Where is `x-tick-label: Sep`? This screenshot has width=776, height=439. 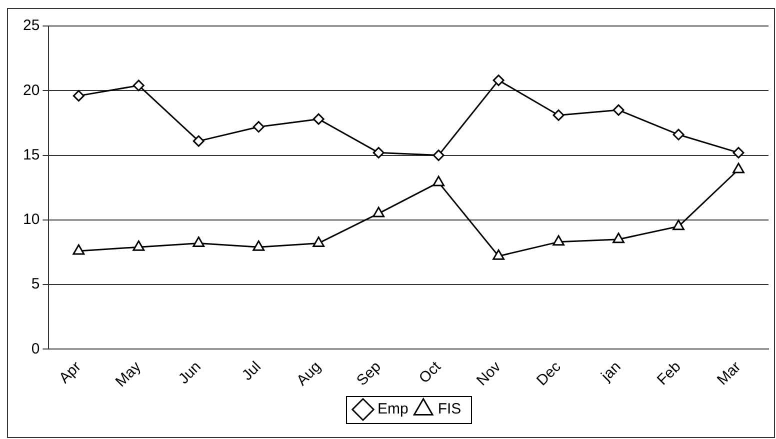
x-tick-label: Sep is located at coordinates (368, 374).